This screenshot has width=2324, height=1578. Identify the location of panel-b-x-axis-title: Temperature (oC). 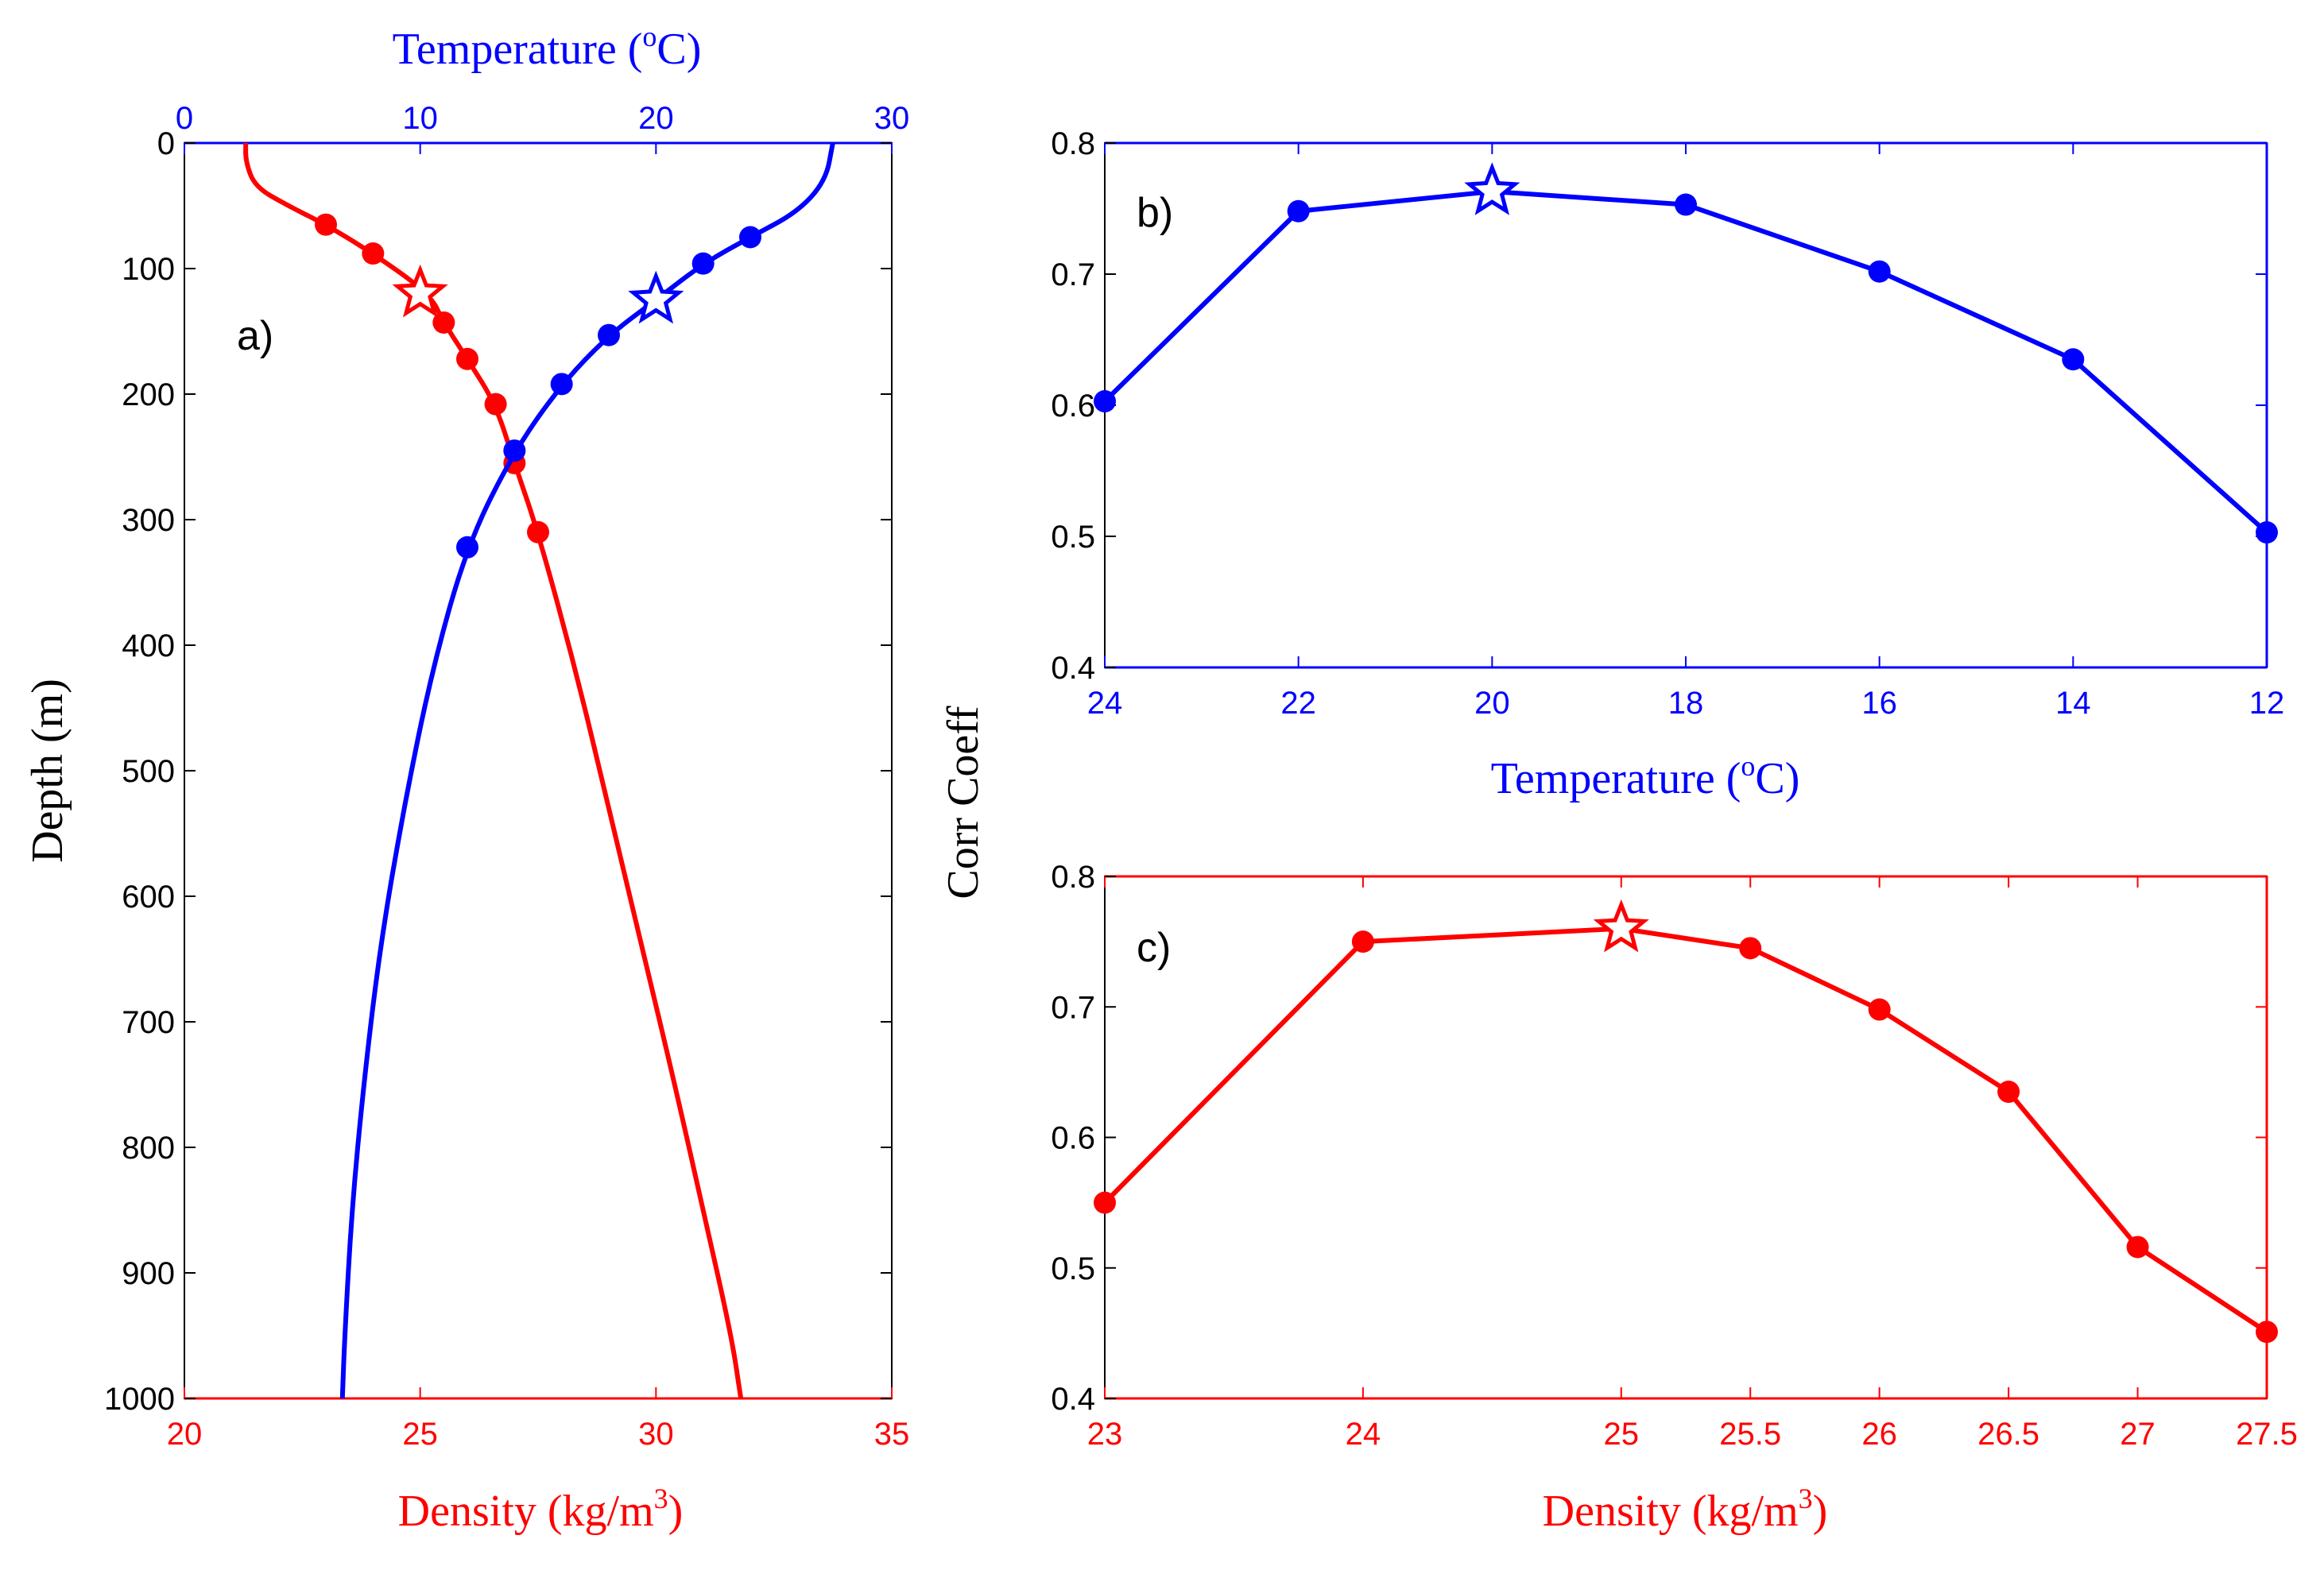
(1645, 777).